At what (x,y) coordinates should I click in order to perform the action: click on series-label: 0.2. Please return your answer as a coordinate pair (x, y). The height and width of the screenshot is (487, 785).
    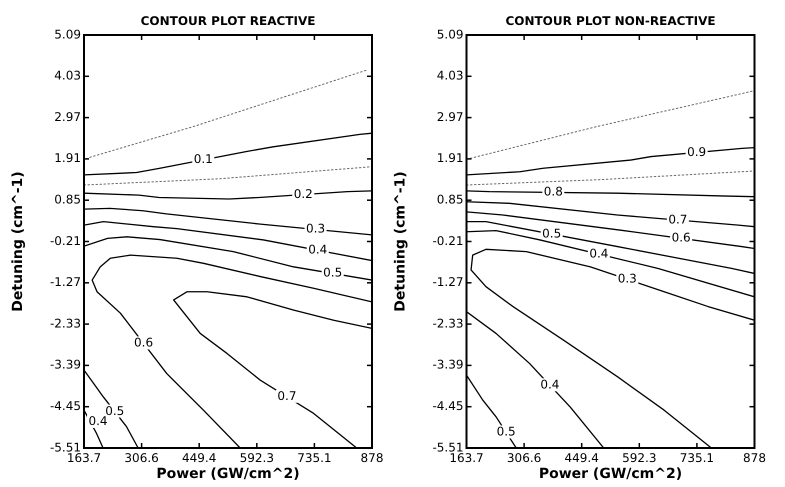
    Looking at the image, I should click on (303, 193).